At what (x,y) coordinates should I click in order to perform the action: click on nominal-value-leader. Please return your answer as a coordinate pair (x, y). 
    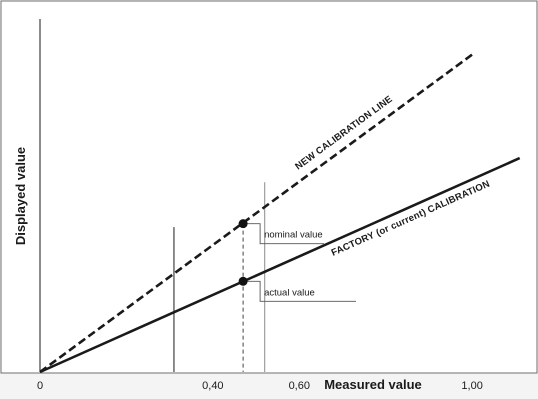
    Looking at the image, I should click on (283, 234).